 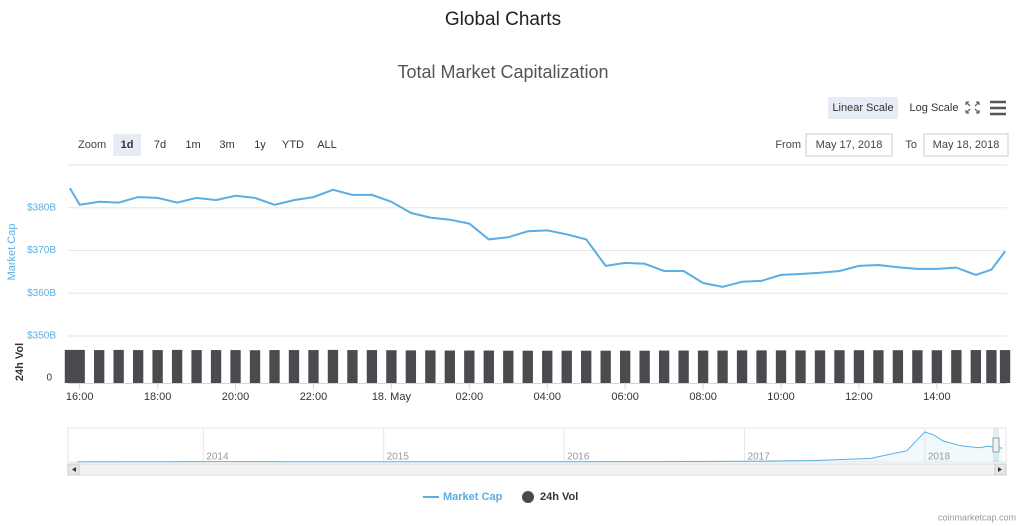 I want to click on navigator-tick-label: 2017, so click(x=758, y=457).